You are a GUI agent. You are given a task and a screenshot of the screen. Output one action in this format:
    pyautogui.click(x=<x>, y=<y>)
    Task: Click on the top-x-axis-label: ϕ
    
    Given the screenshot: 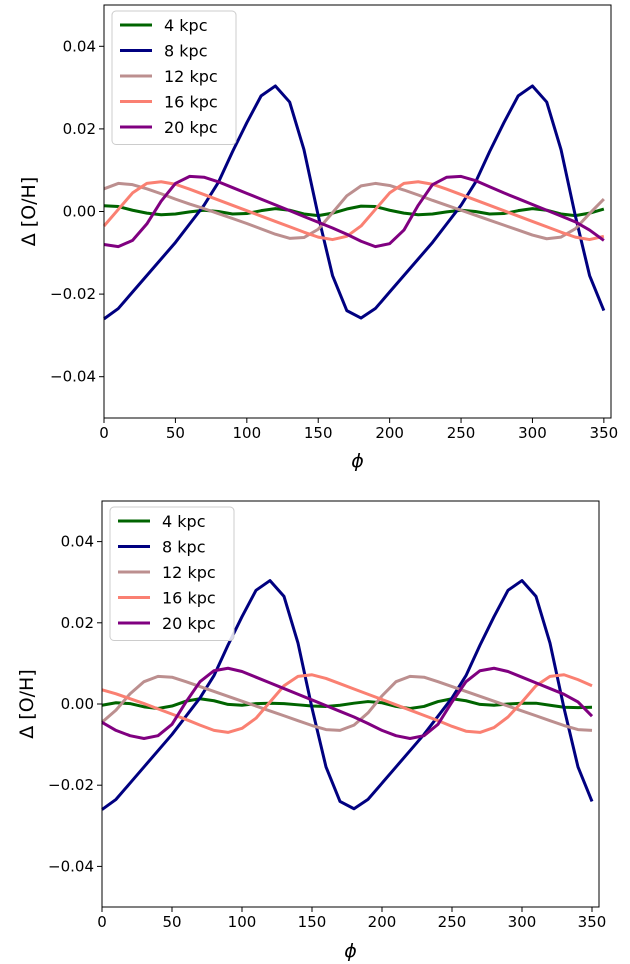 What is the action you would take?
    pyautogui.click(x=357, y=461)
    